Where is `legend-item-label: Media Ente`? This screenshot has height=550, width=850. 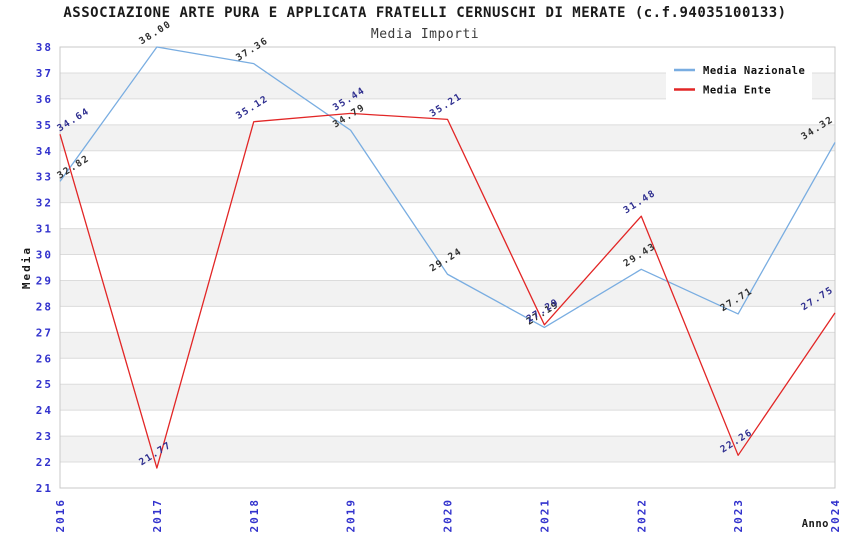 legend-item-label: Media Ente is located at coordinates (737, 90).